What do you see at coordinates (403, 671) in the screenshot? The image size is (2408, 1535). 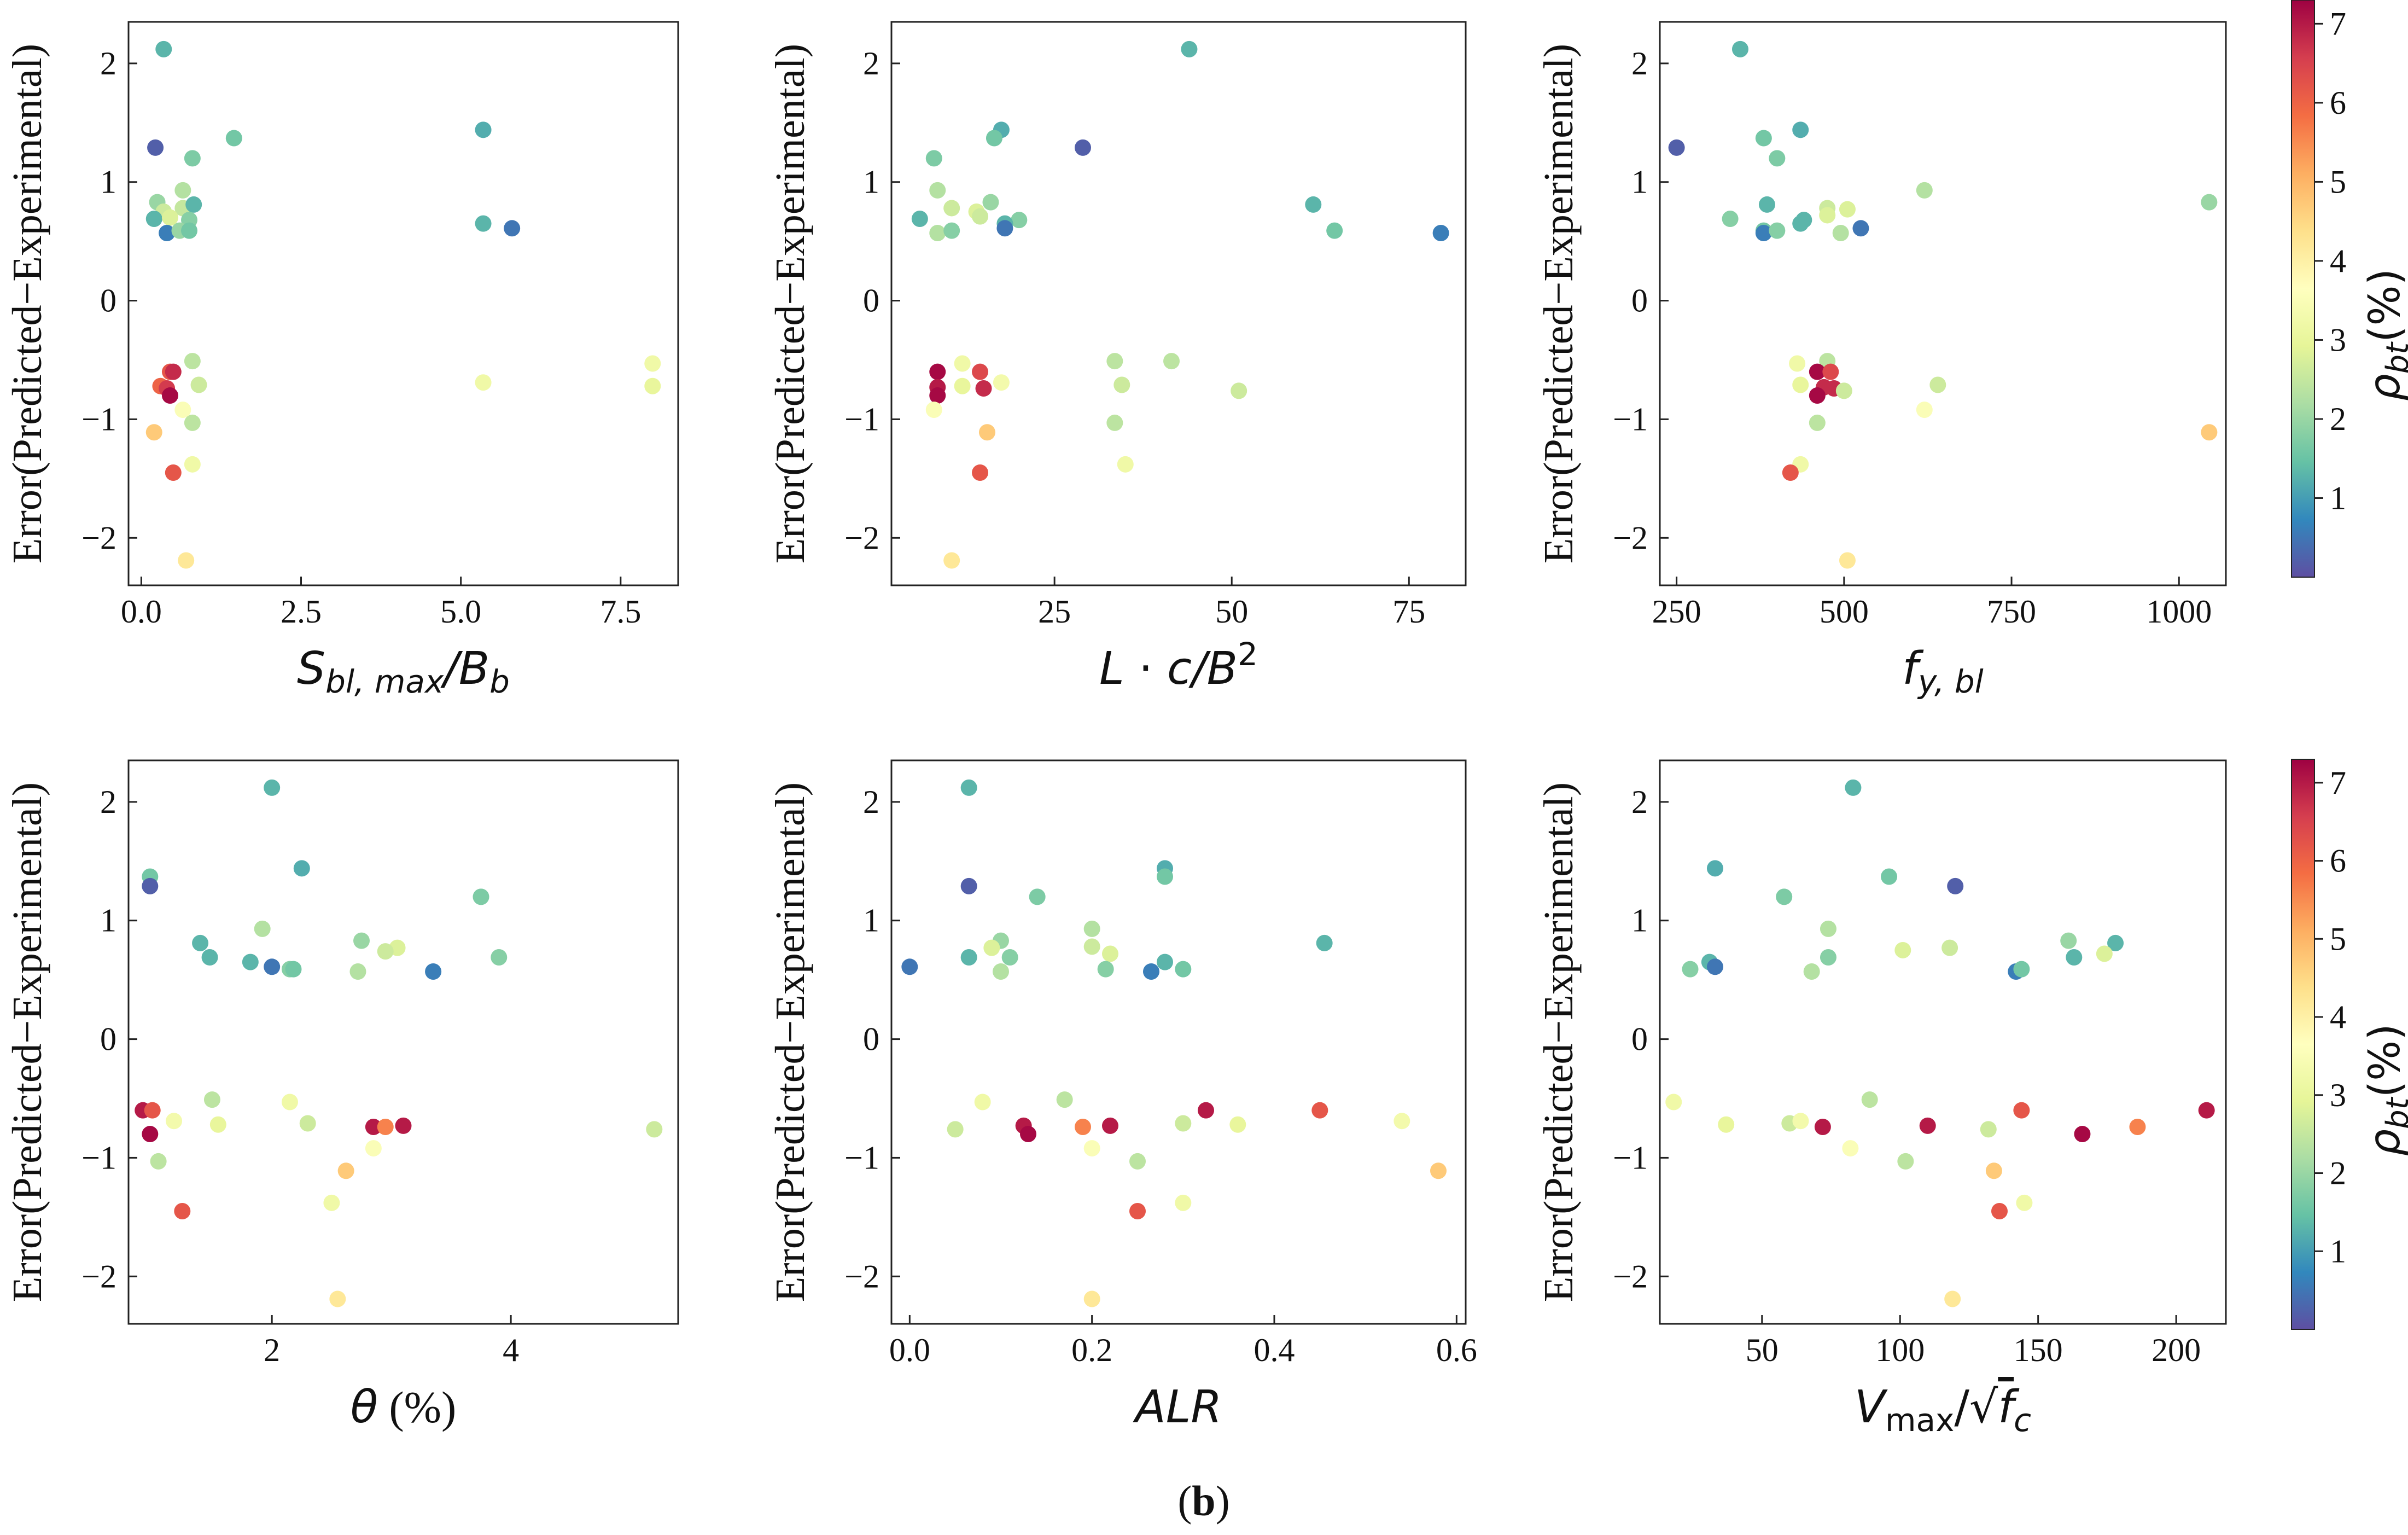 I see `x-axis-label: Sbl, max/Bb` at bounding box center [403, 671].